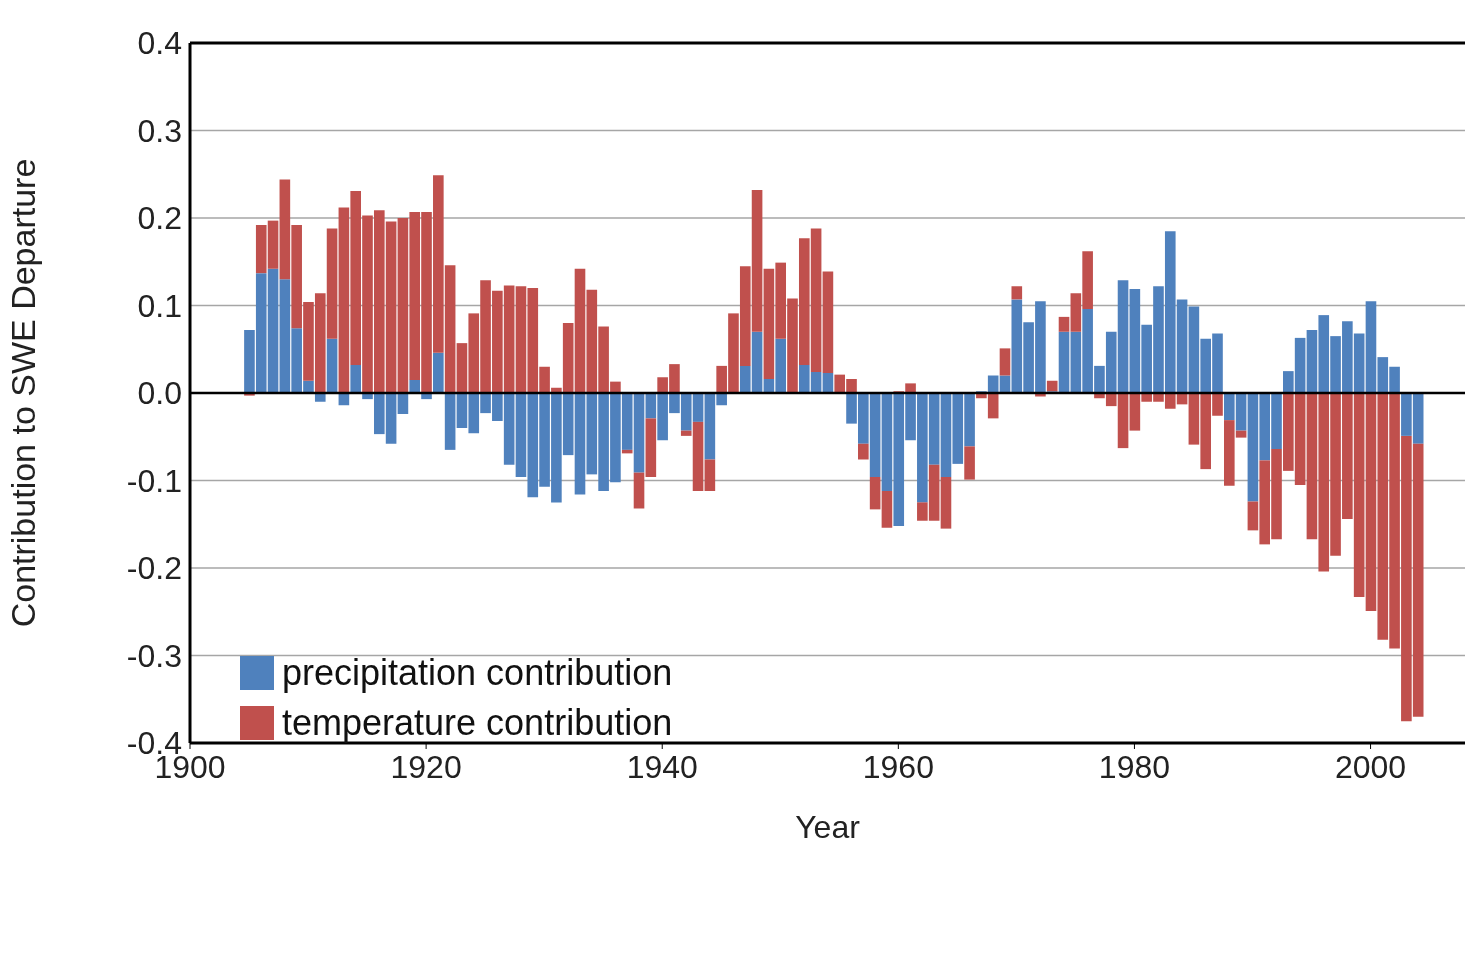 The height and width of the screenshot is (954, 1465). What do you see at coordinates (1370, 766) in the screenshot?
I see `x-tick-label: 2000` at bounding box center [1370, 766].